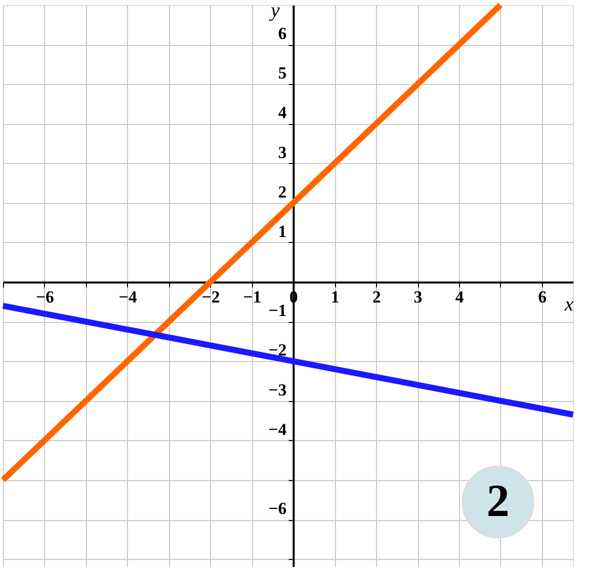 This screenshot has height=582, width=589. I want to click on y-tick-label: −2, so click(277, 350).